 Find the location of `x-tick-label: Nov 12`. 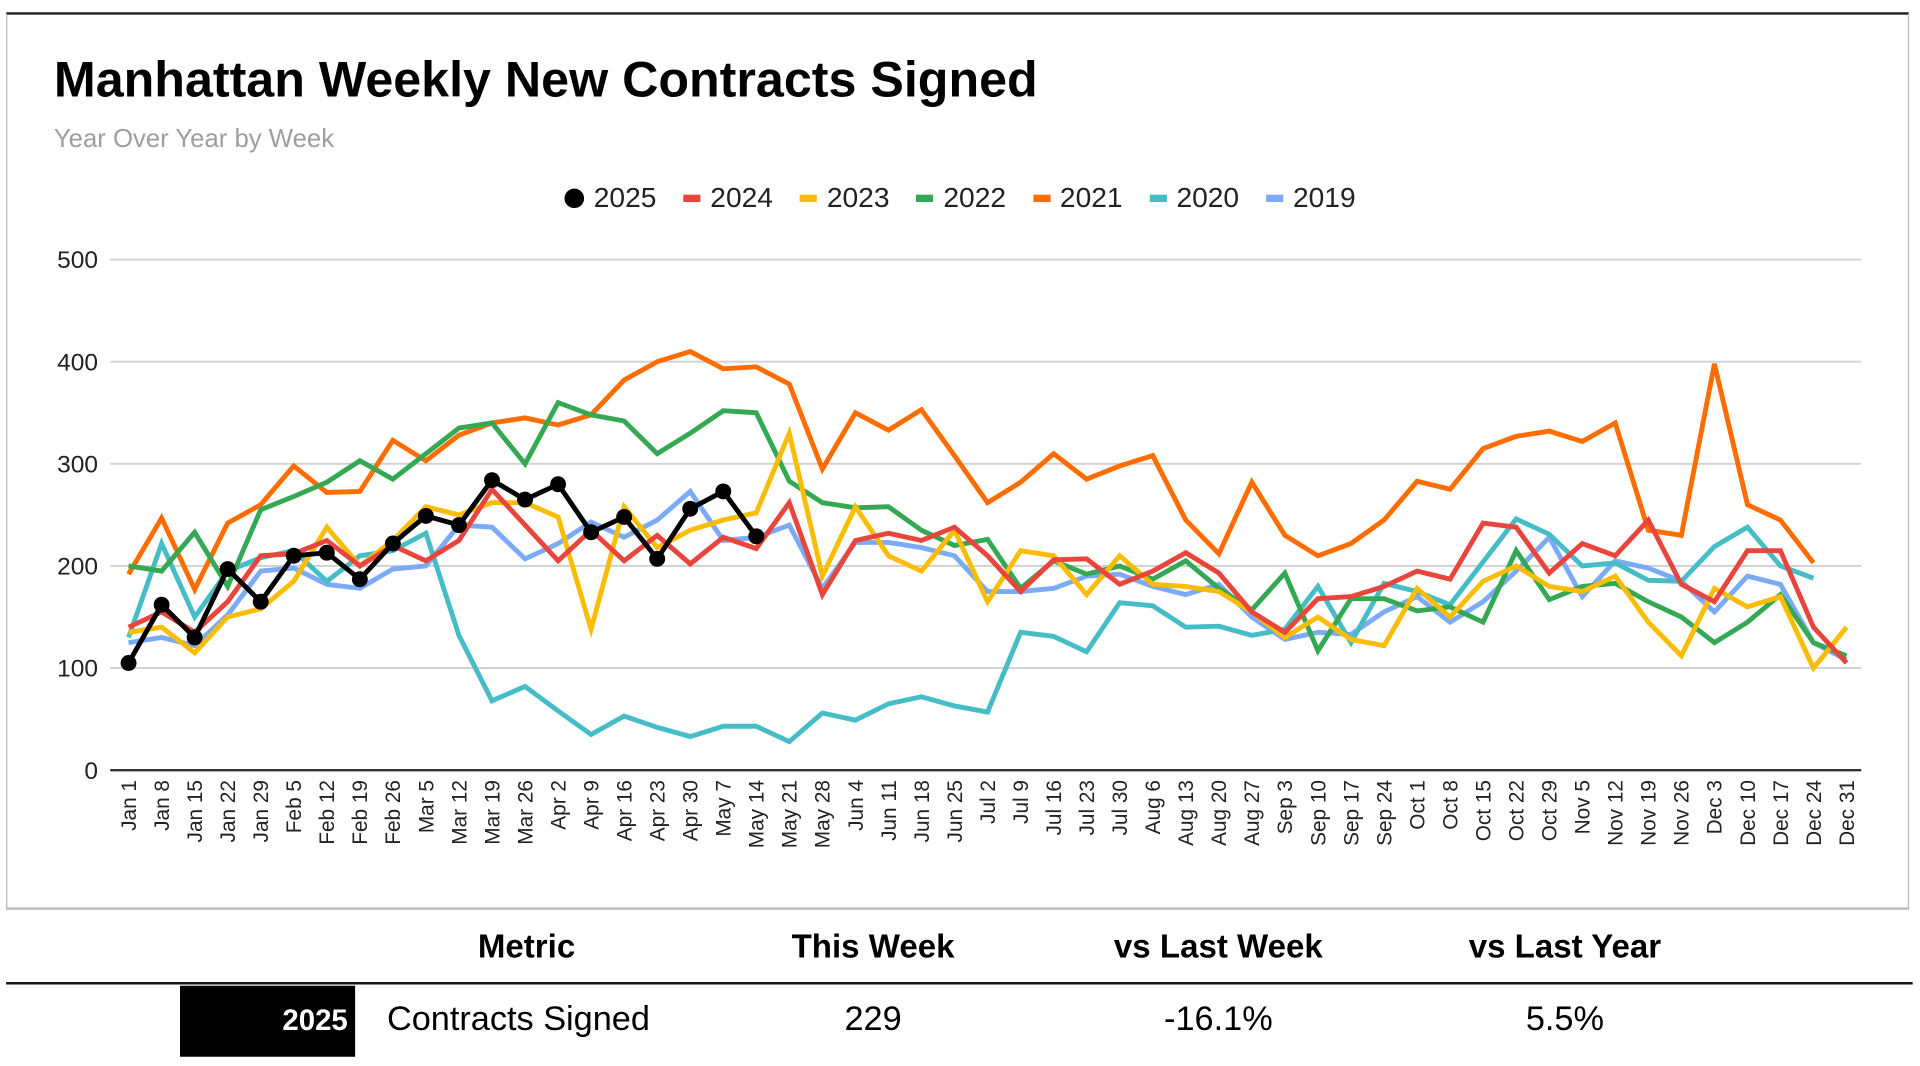

x-tick-label: Nov 12 is located at coordinates (1616, 813).